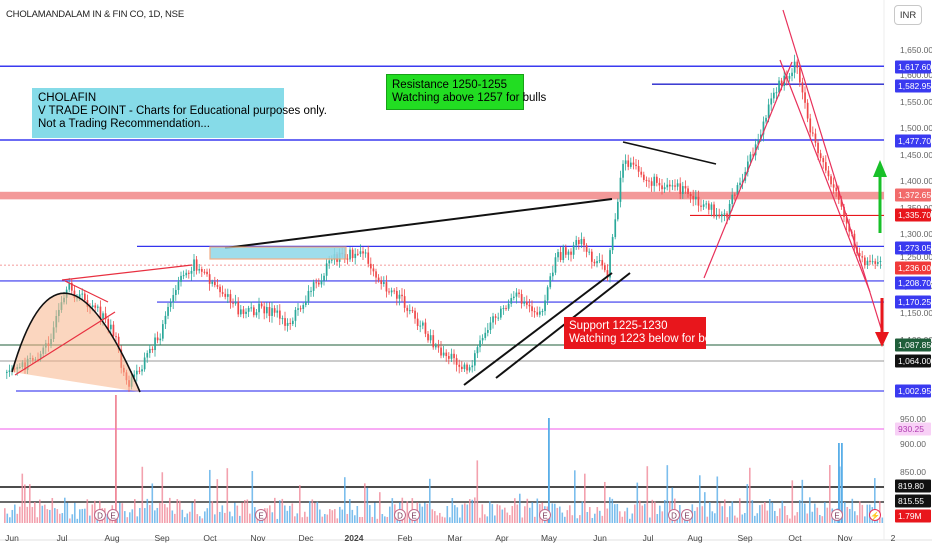  I want to click on support-note-line: Support 1225-1230, so click(618, 326).